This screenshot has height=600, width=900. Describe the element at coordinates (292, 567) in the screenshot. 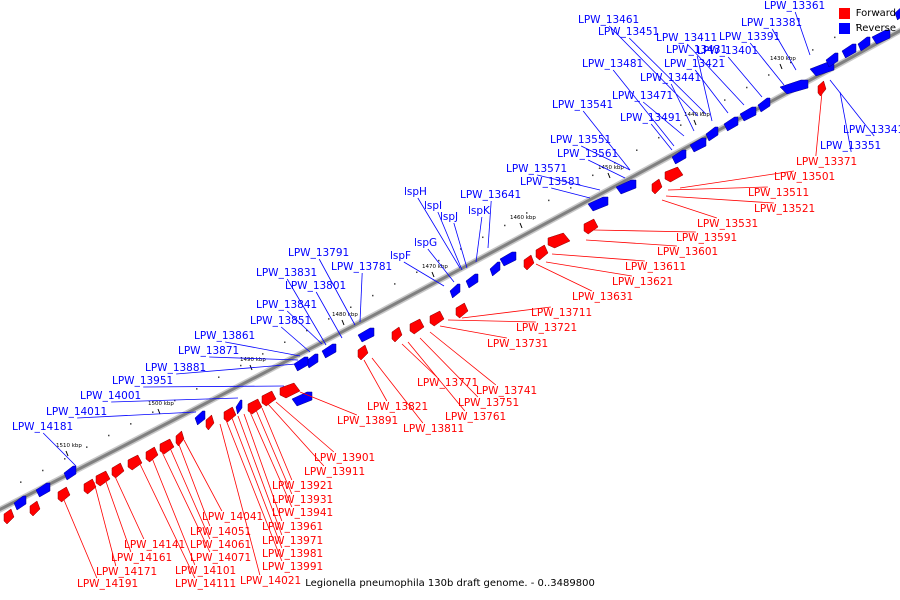

I see `forward-gene-label: LPW_13991` at that location.